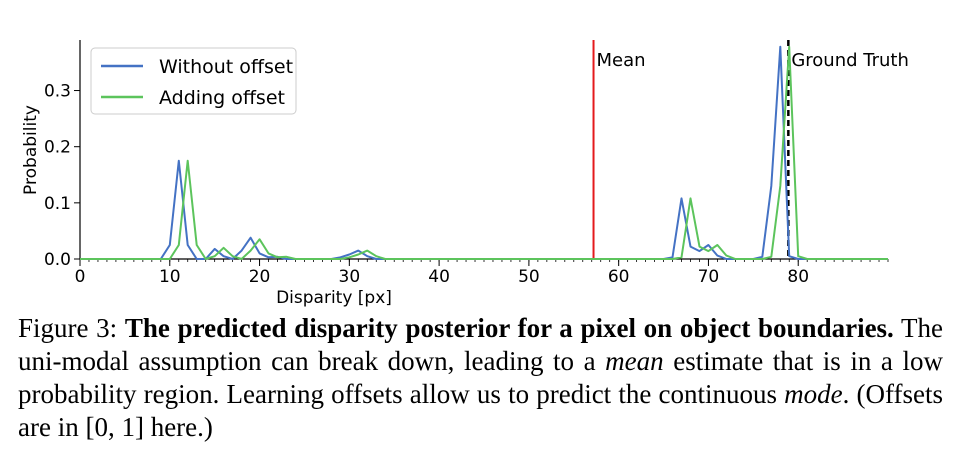 The height and width of the screenshot is (460, 958). I want to click on x-tick-label: 70, so click(709, 277).